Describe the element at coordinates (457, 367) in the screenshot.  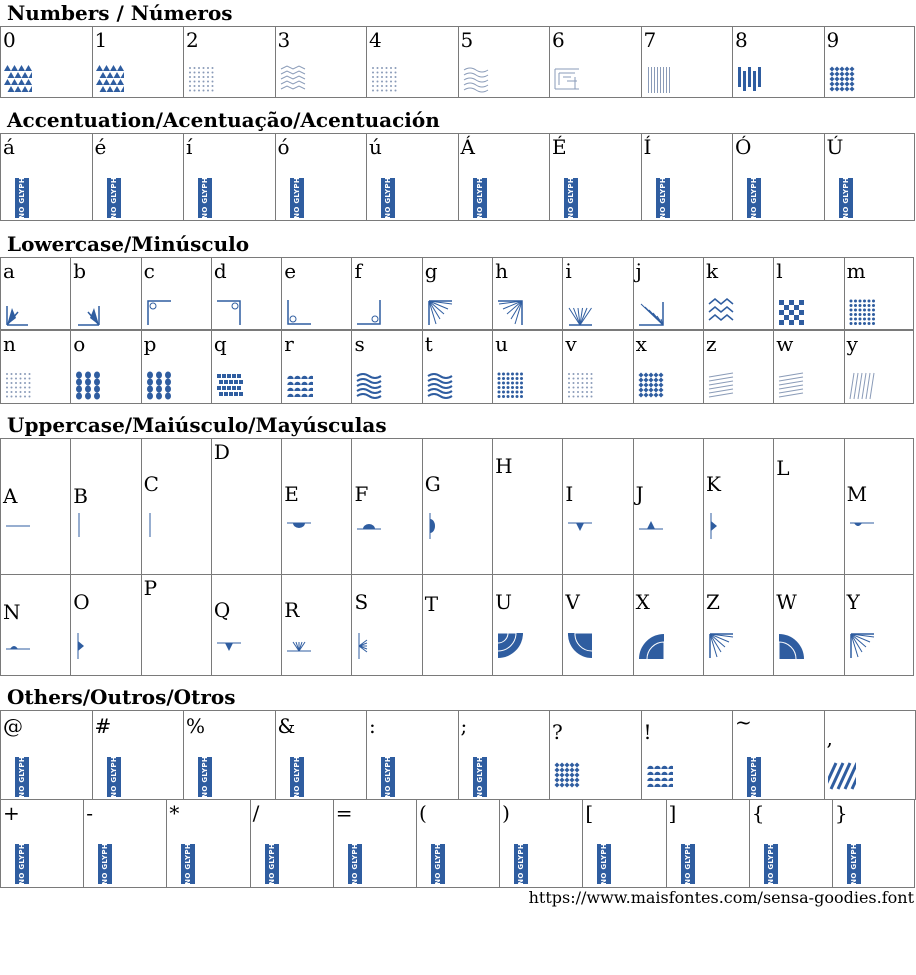
I see `glyph-cell: t` at that location.